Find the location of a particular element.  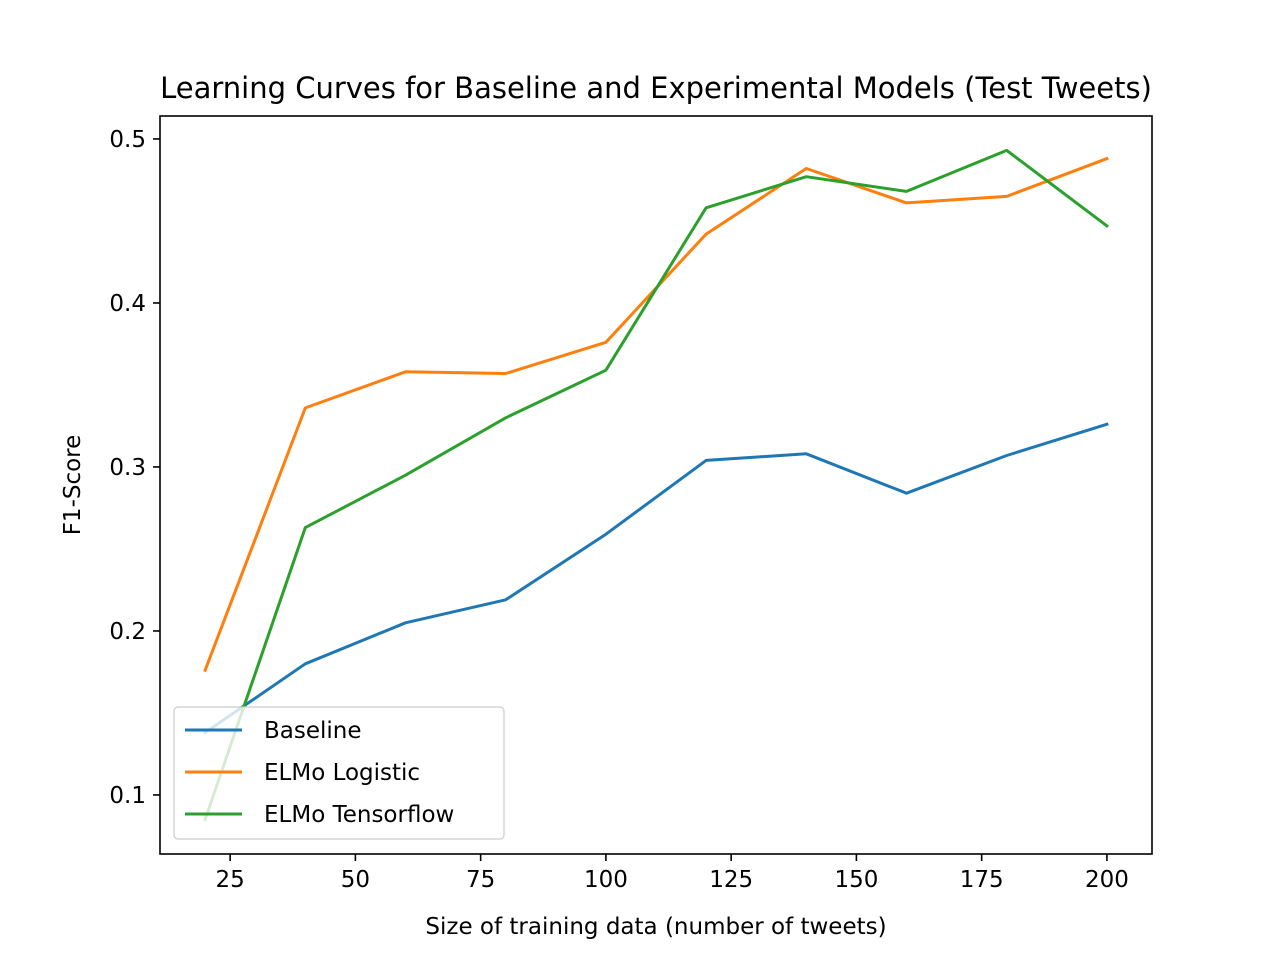

y-tick-label-4: 0.5 is located at coordinates (127, 140).